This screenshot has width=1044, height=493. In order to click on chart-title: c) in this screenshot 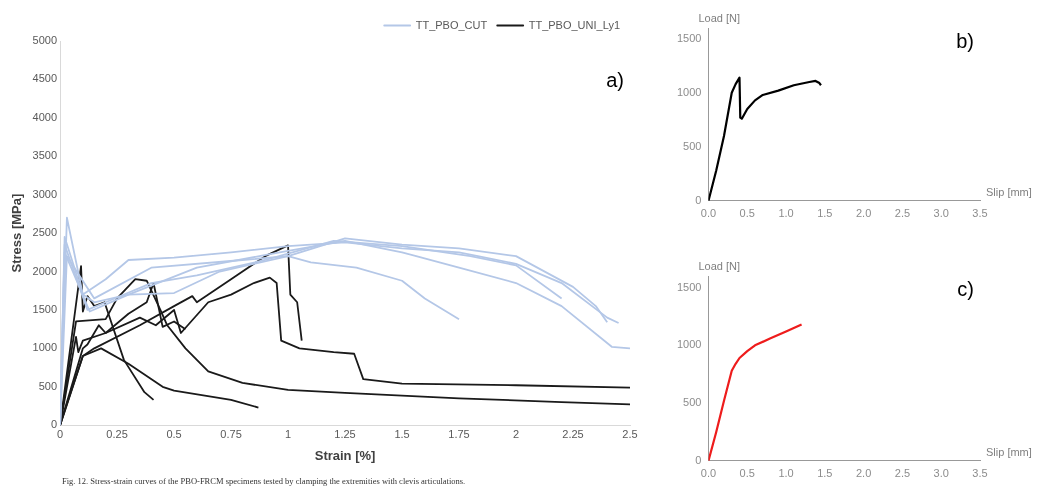, I will do `click(965, 288)`.